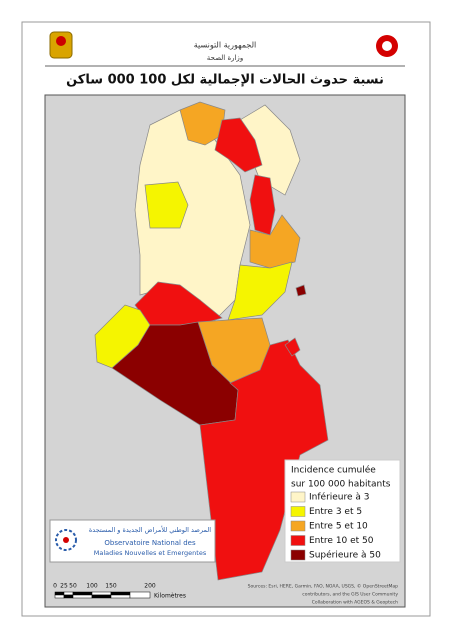 The width and height of the screenshot is (450, 640). Describe the element at coordinates (66, 540) in the screenshot. I see `observatory-icon` at that location.